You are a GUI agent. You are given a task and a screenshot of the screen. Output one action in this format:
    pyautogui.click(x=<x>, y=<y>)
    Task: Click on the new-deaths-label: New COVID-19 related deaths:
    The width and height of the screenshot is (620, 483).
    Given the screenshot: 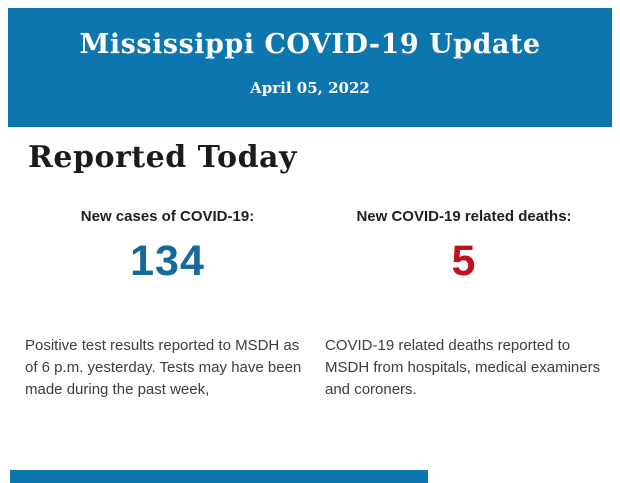 What is the action you would take?
    pyautogui.click(x=464, y=216)
    